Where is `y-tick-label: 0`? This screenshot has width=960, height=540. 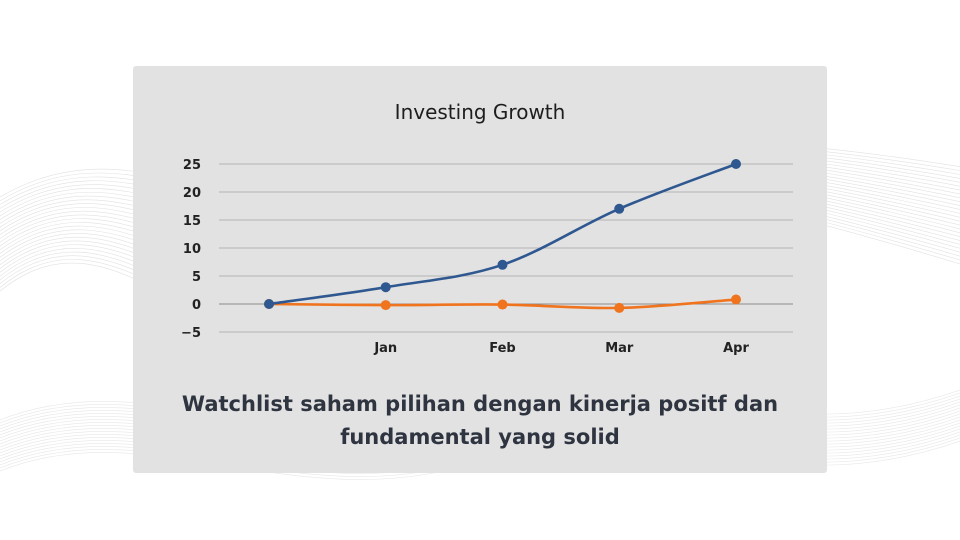
y-tick-label: 0 is located at coordinates (196, 305).